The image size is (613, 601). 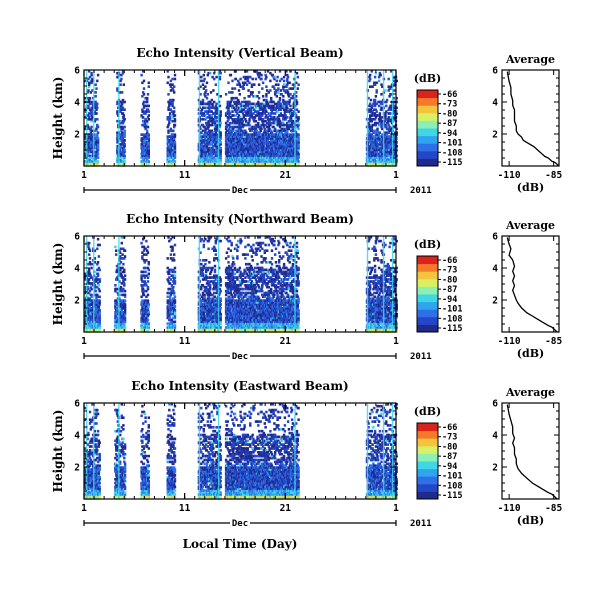 I want to click on colorbar-tick-label: -94, so click(x=449, y=134).